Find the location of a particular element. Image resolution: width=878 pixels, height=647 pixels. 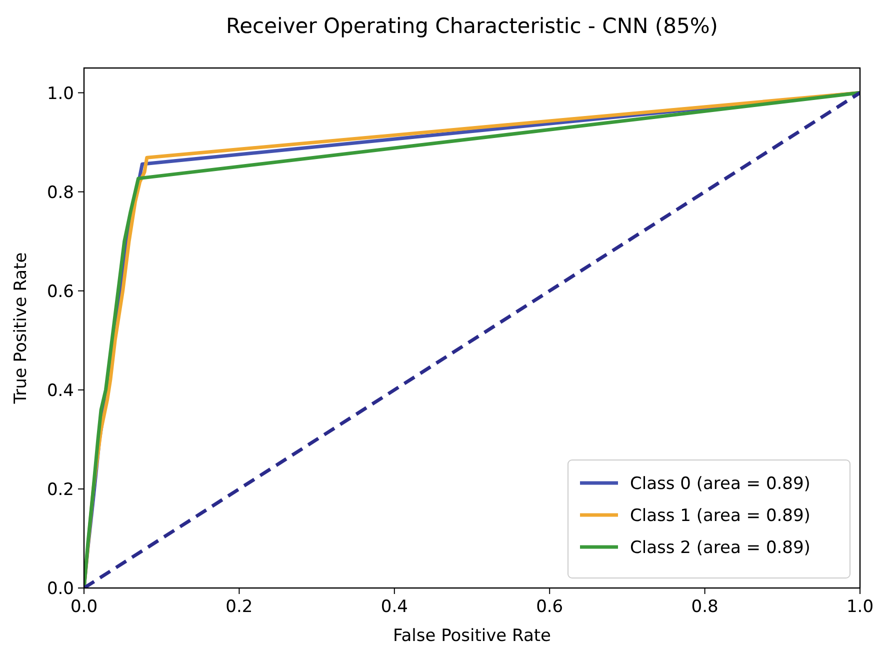

y-tick-label: 0.2 is located at coordinates (60, 490).